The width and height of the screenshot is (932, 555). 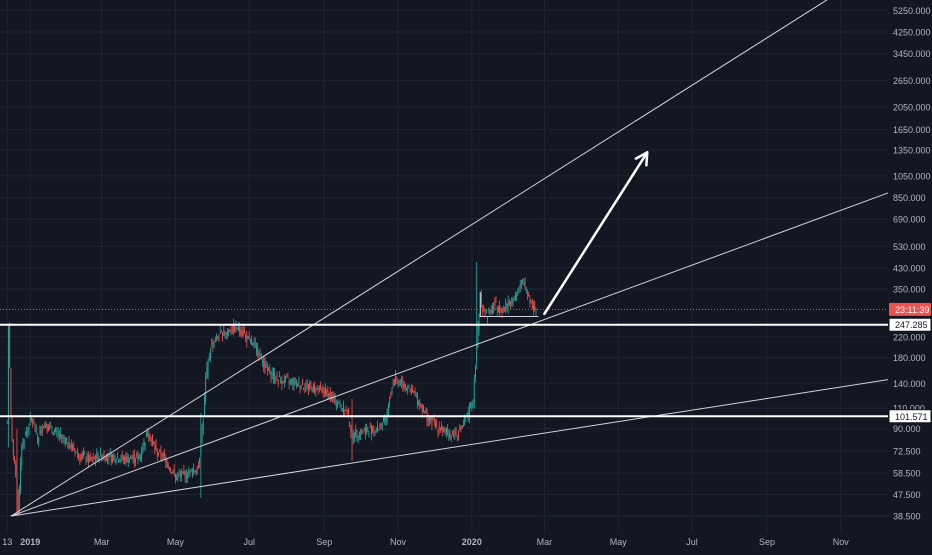 What do you see at coordinates (30, 542) in the screenshot?
I see `x-tick-label: 2019` at bounding box center [30, 542].